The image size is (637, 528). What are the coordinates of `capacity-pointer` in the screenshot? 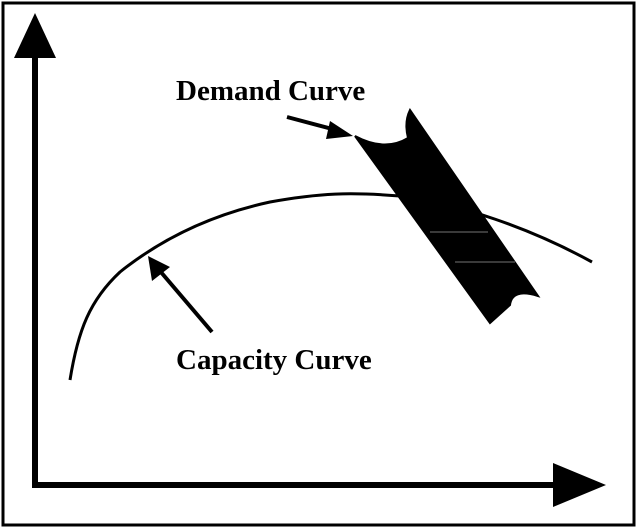 It's located at (181, 295).